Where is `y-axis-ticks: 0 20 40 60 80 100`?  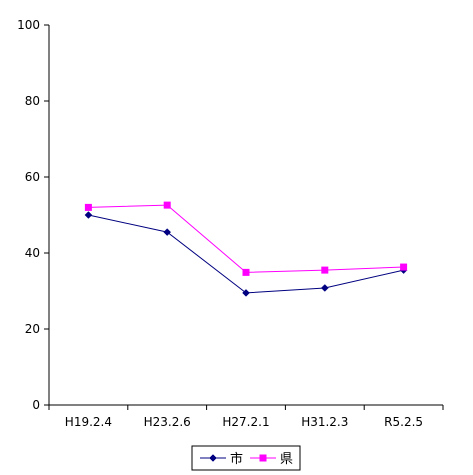
y-axis-ticks: 0 20 40 60 80 100 is located at coordinates (33, 215).